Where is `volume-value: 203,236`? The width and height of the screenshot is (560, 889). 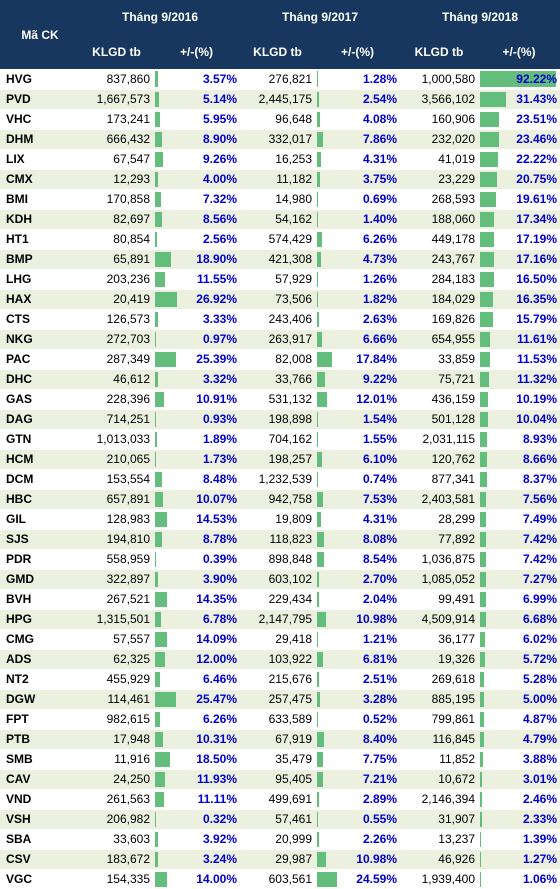
volume-value: 203,236 is located at coordinates (116, 279).